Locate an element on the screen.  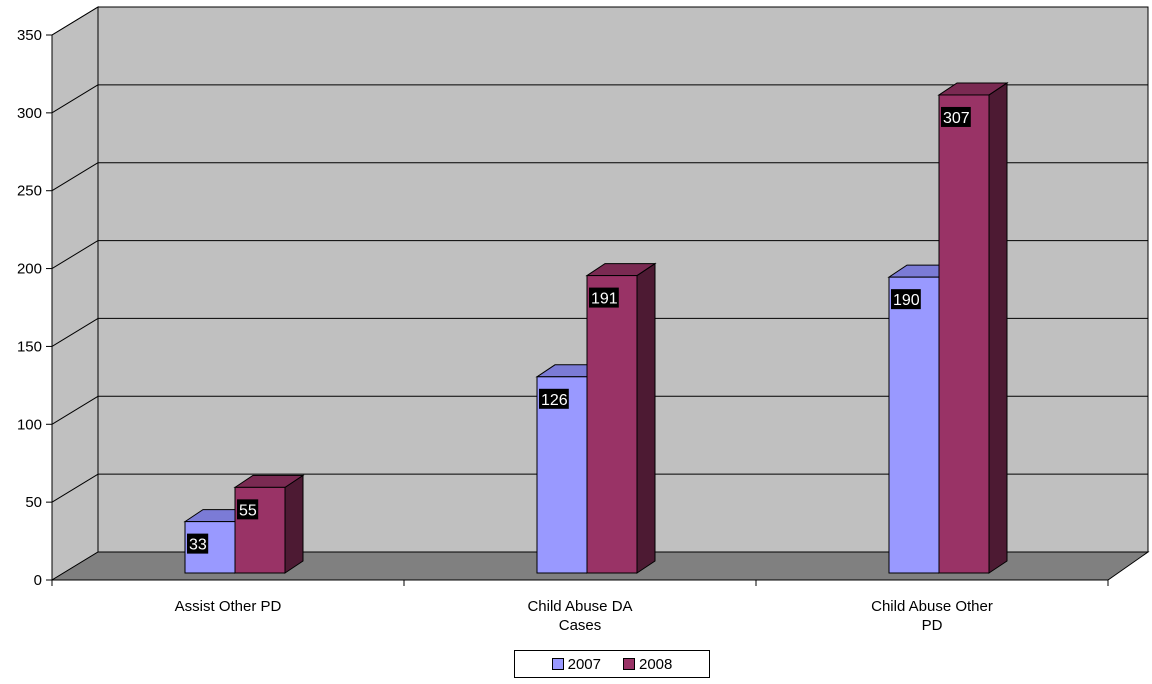
y-tick-label-50: 50 is located at coordinates (33, 502).